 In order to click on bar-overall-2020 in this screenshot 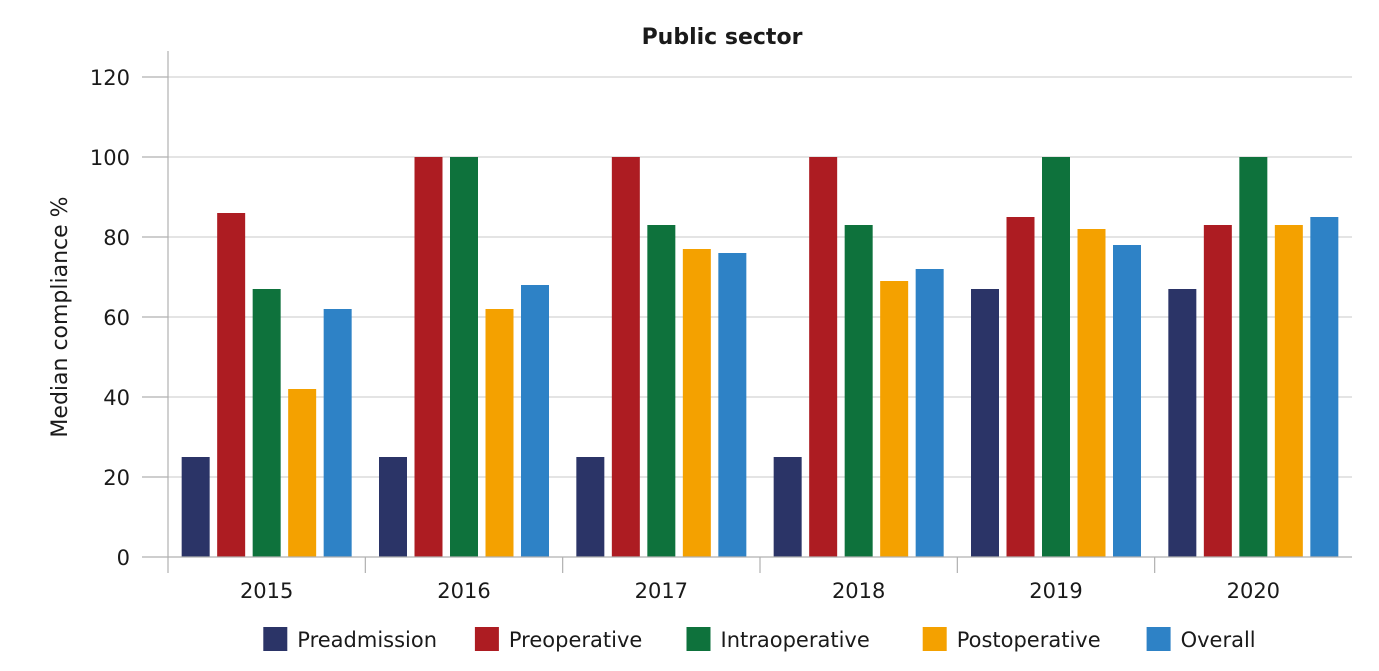, I will do `click(1324, 387)`.